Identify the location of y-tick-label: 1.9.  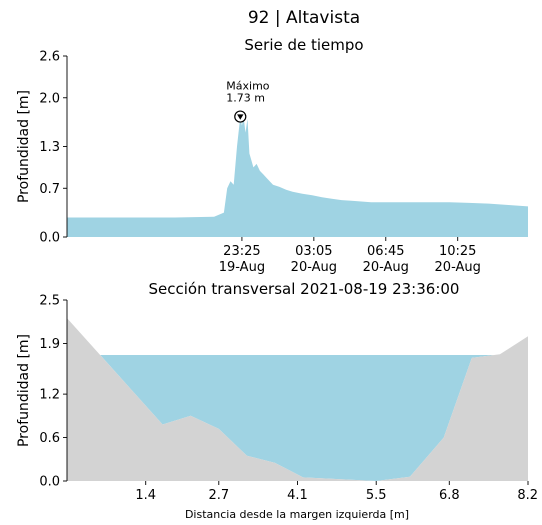
(49, 344).